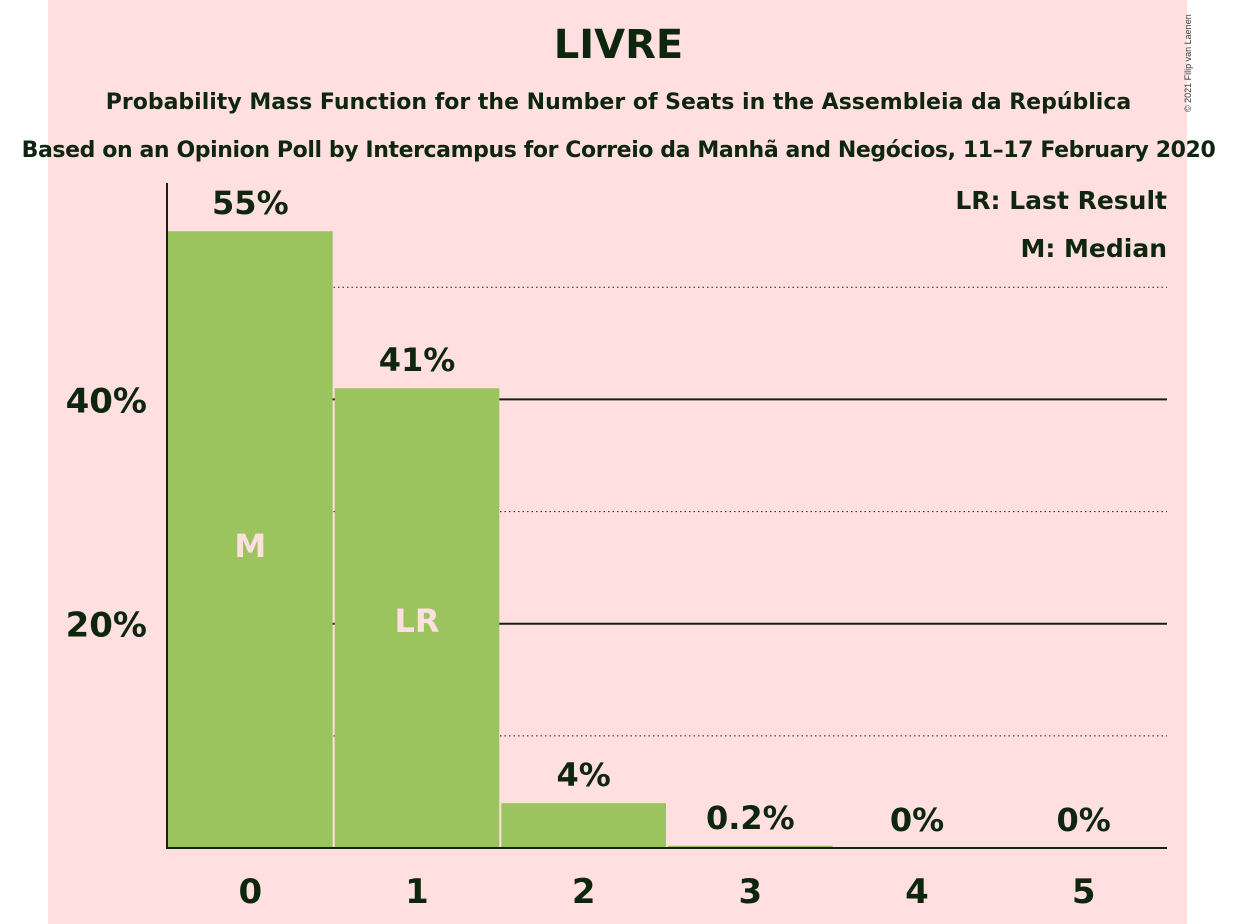 The image size is (1237, 924). Describe the element at coordinates (417, 892) in the screenshot. I see `x-tick-label: 1` at that location.